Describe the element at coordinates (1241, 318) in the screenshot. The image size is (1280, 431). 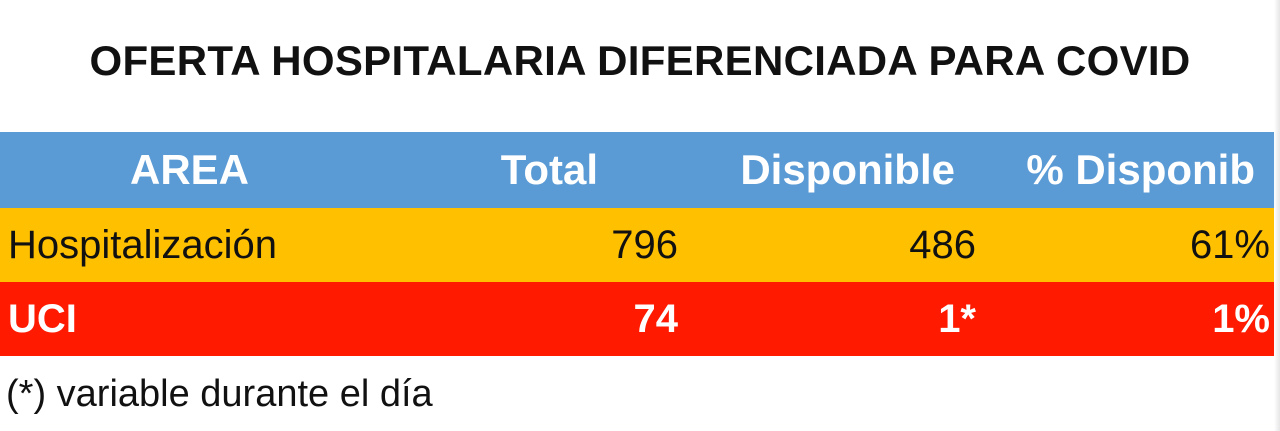
I see `cell-pct-disponible: 1%` at that location.